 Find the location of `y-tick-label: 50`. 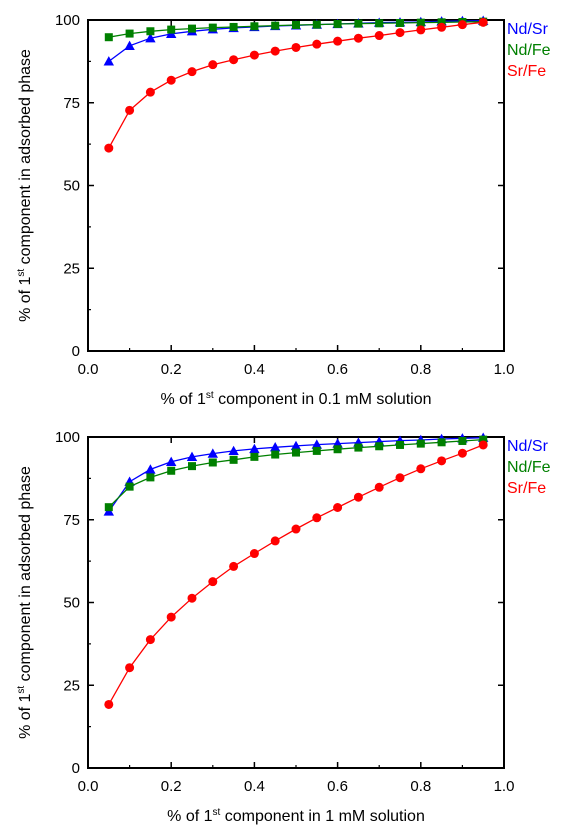

y-tick-label: 50 is located at coordinates (71, 186).